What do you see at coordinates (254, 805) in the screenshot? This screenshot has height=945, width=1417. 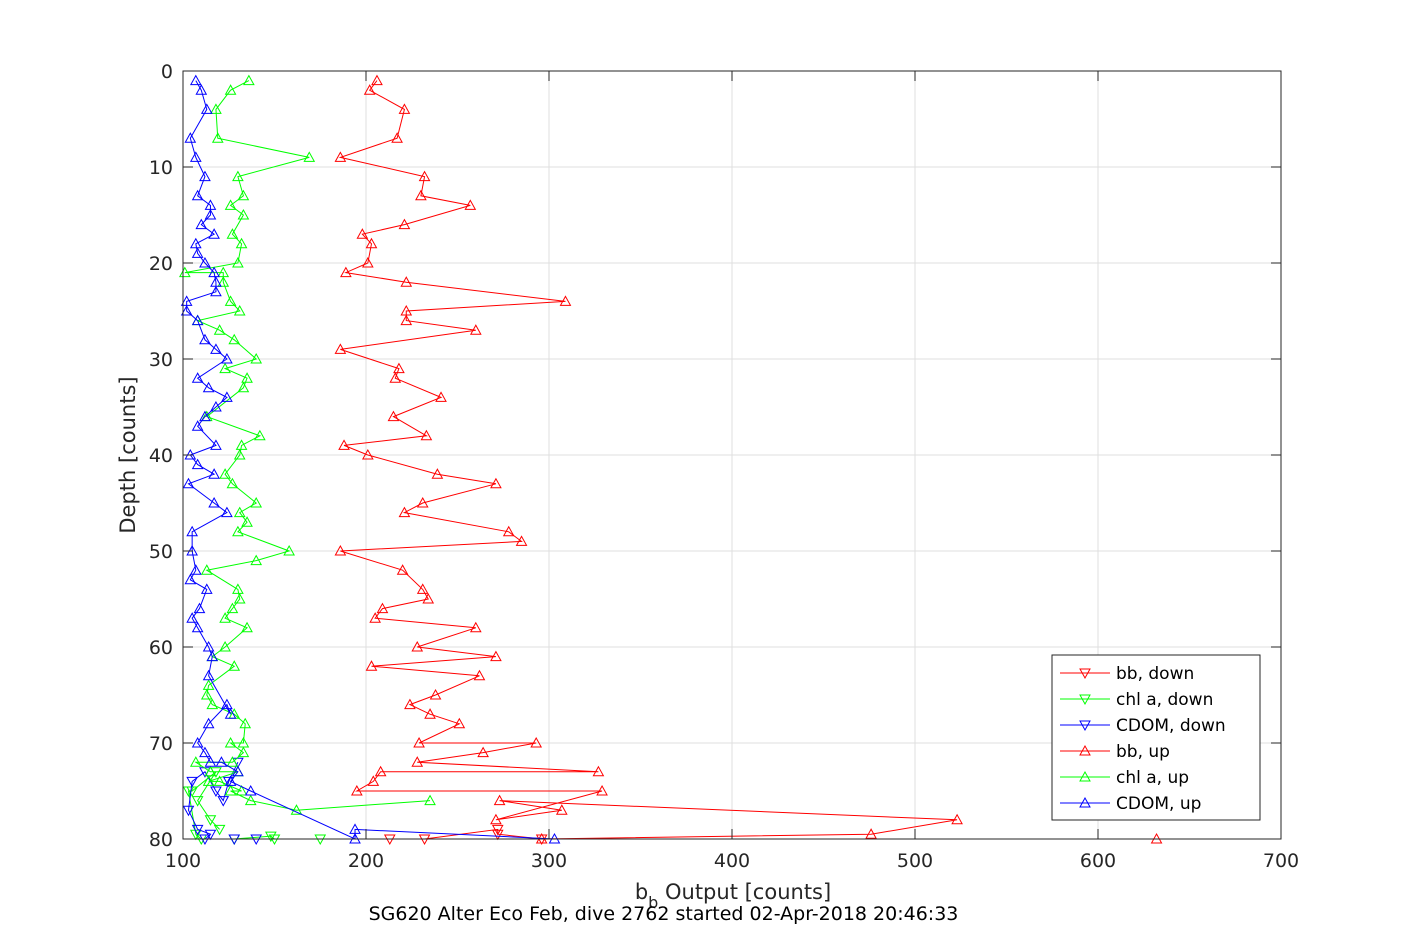 I see `series-line-chl-a-down` at bounding box center [254, 805].